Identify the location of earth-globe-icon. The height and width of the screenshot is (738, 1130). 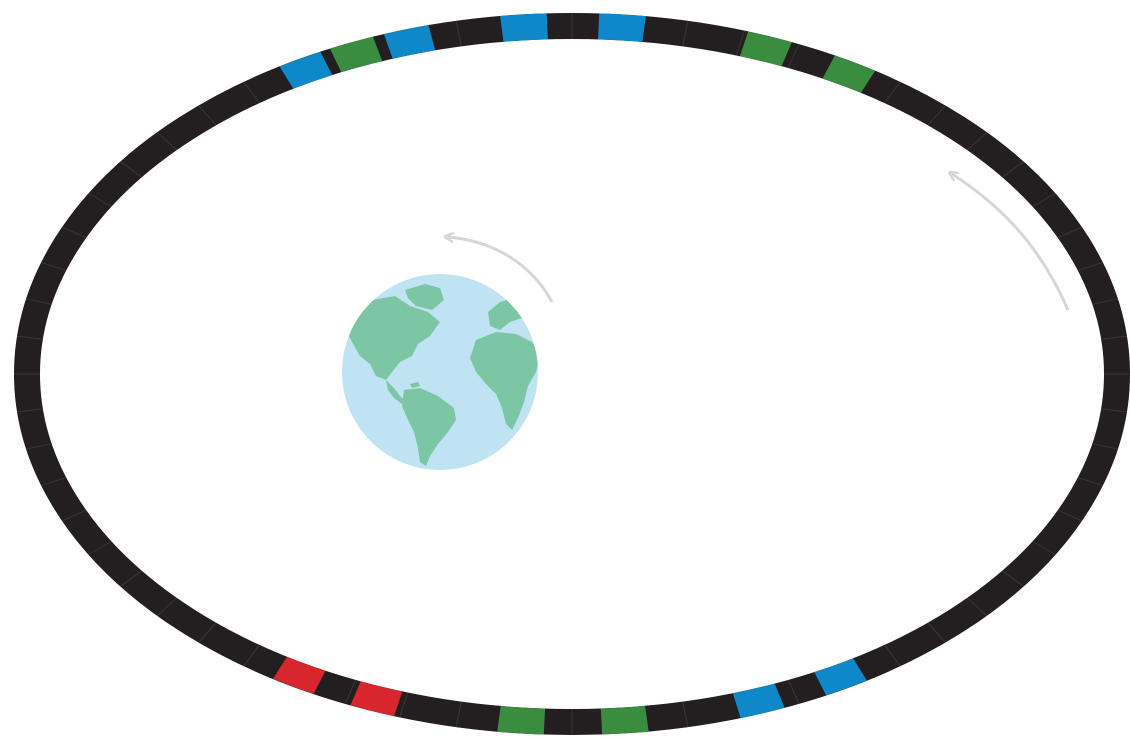
(440, 372).